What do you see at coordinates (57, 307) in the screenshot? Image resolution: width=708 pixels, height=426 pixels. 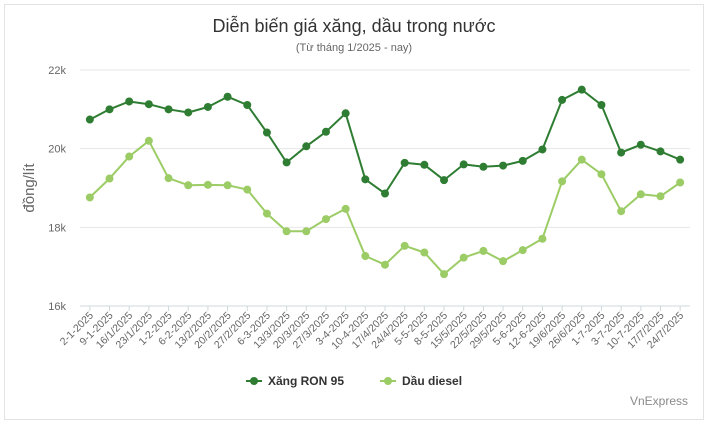 I see `y-tick-label: 16k` at bounding box center [57, 307].